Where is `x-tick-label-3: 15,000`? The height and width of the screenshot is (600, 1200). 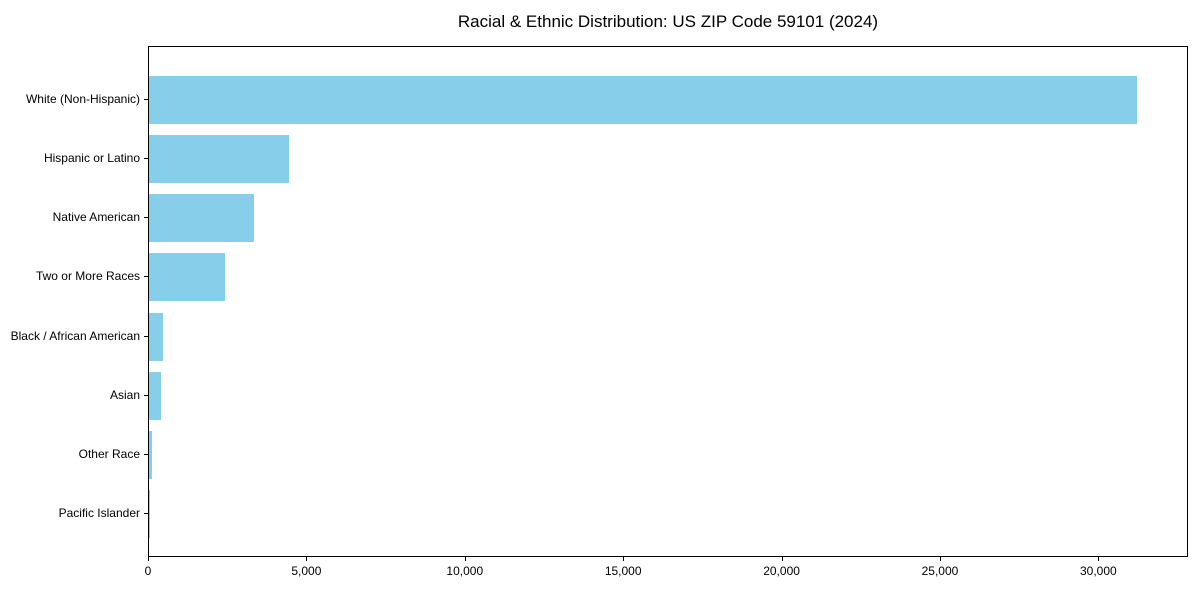 x-tick-label-3: 15,000 is located at coordinates (623, 571).